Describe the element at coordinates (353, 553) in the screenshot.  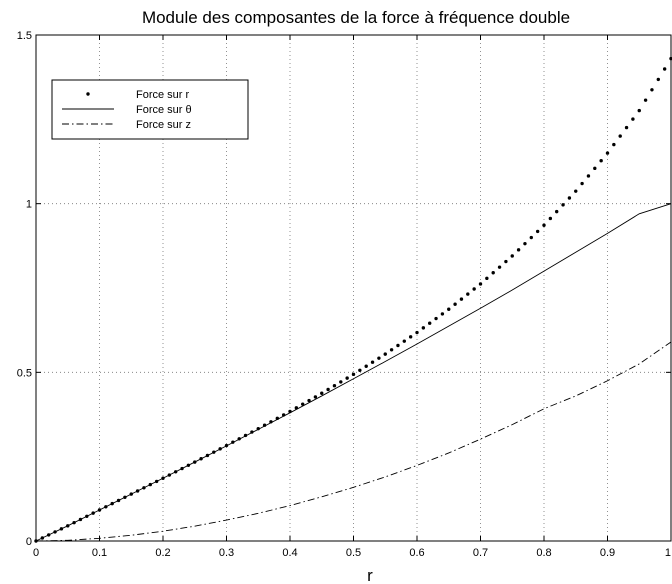
I see `x-tick-label-5: 0.5` at that location.